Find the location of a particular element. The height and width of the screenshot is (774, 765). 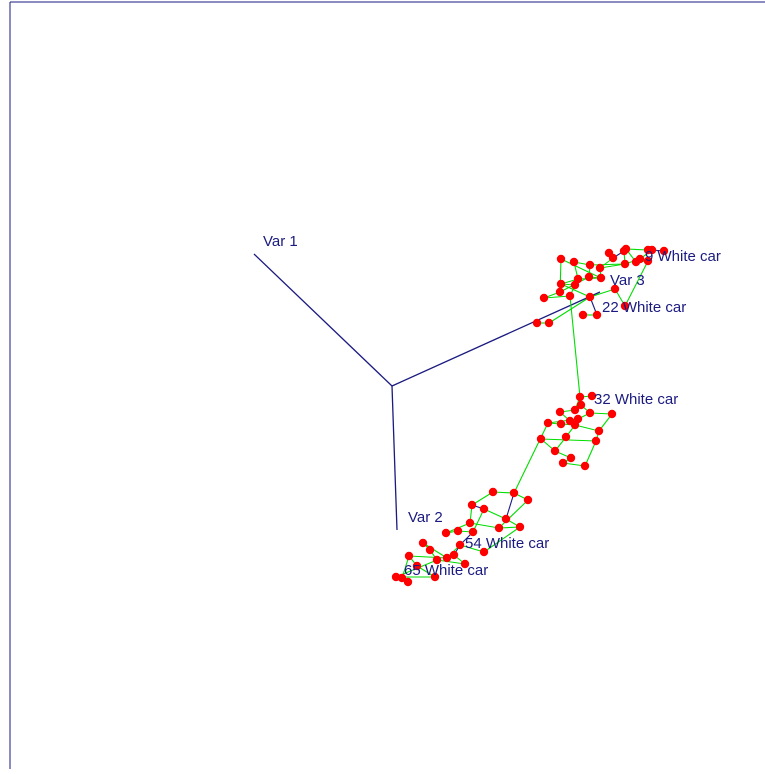

point-label-1: 9 White car is located at coordinates (683, 256).